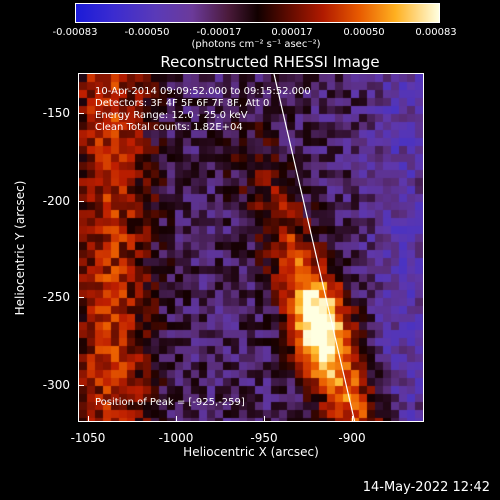  What do you see at coordinates (436, 32) in the screenshot?
I see `colorbar-tick: 0.00083` at bounding box center [436, 32].